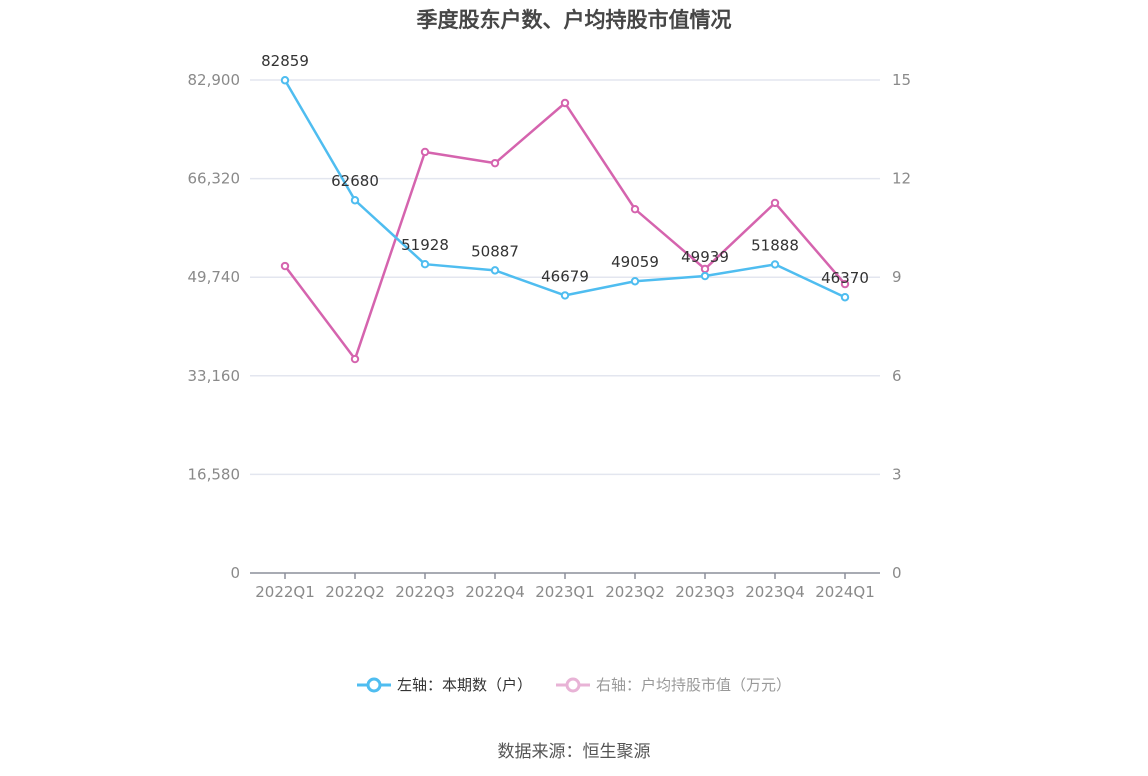 This screenshot has height=776, width=1148. Describe the element at coordinates (897, 573) in the screenshot. I see `right-axis-tick: 0` at that location.